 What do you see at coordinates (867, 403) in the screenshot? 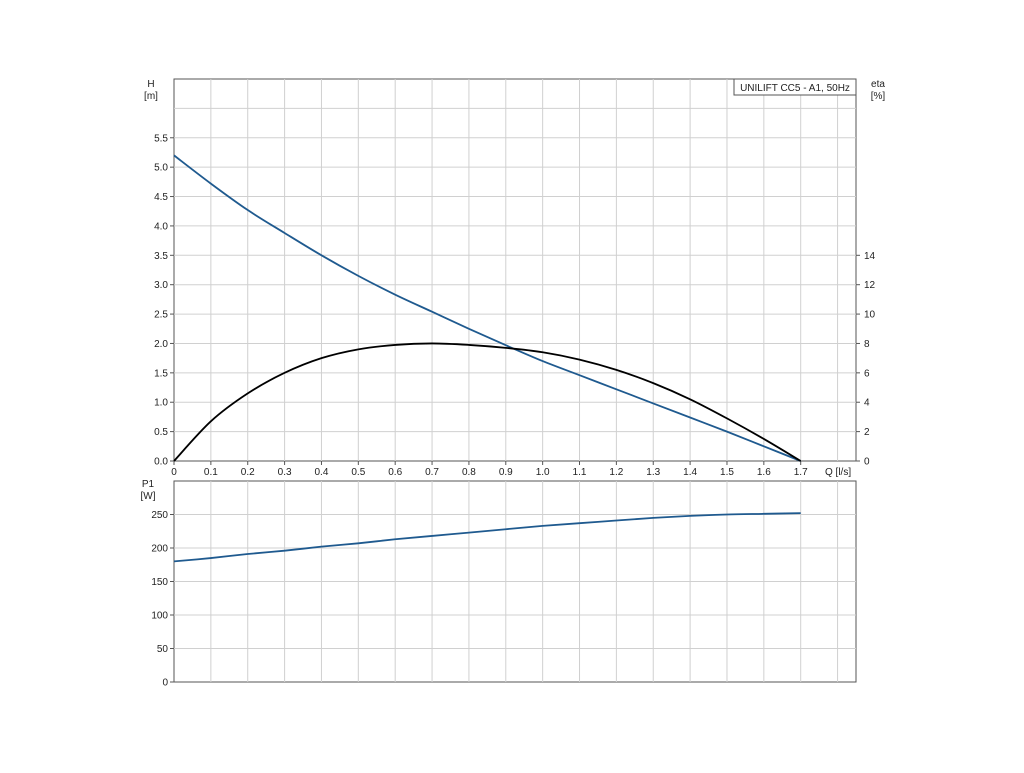
I see `efficiency-tick-label: 4` at bounding box center [867, 403].